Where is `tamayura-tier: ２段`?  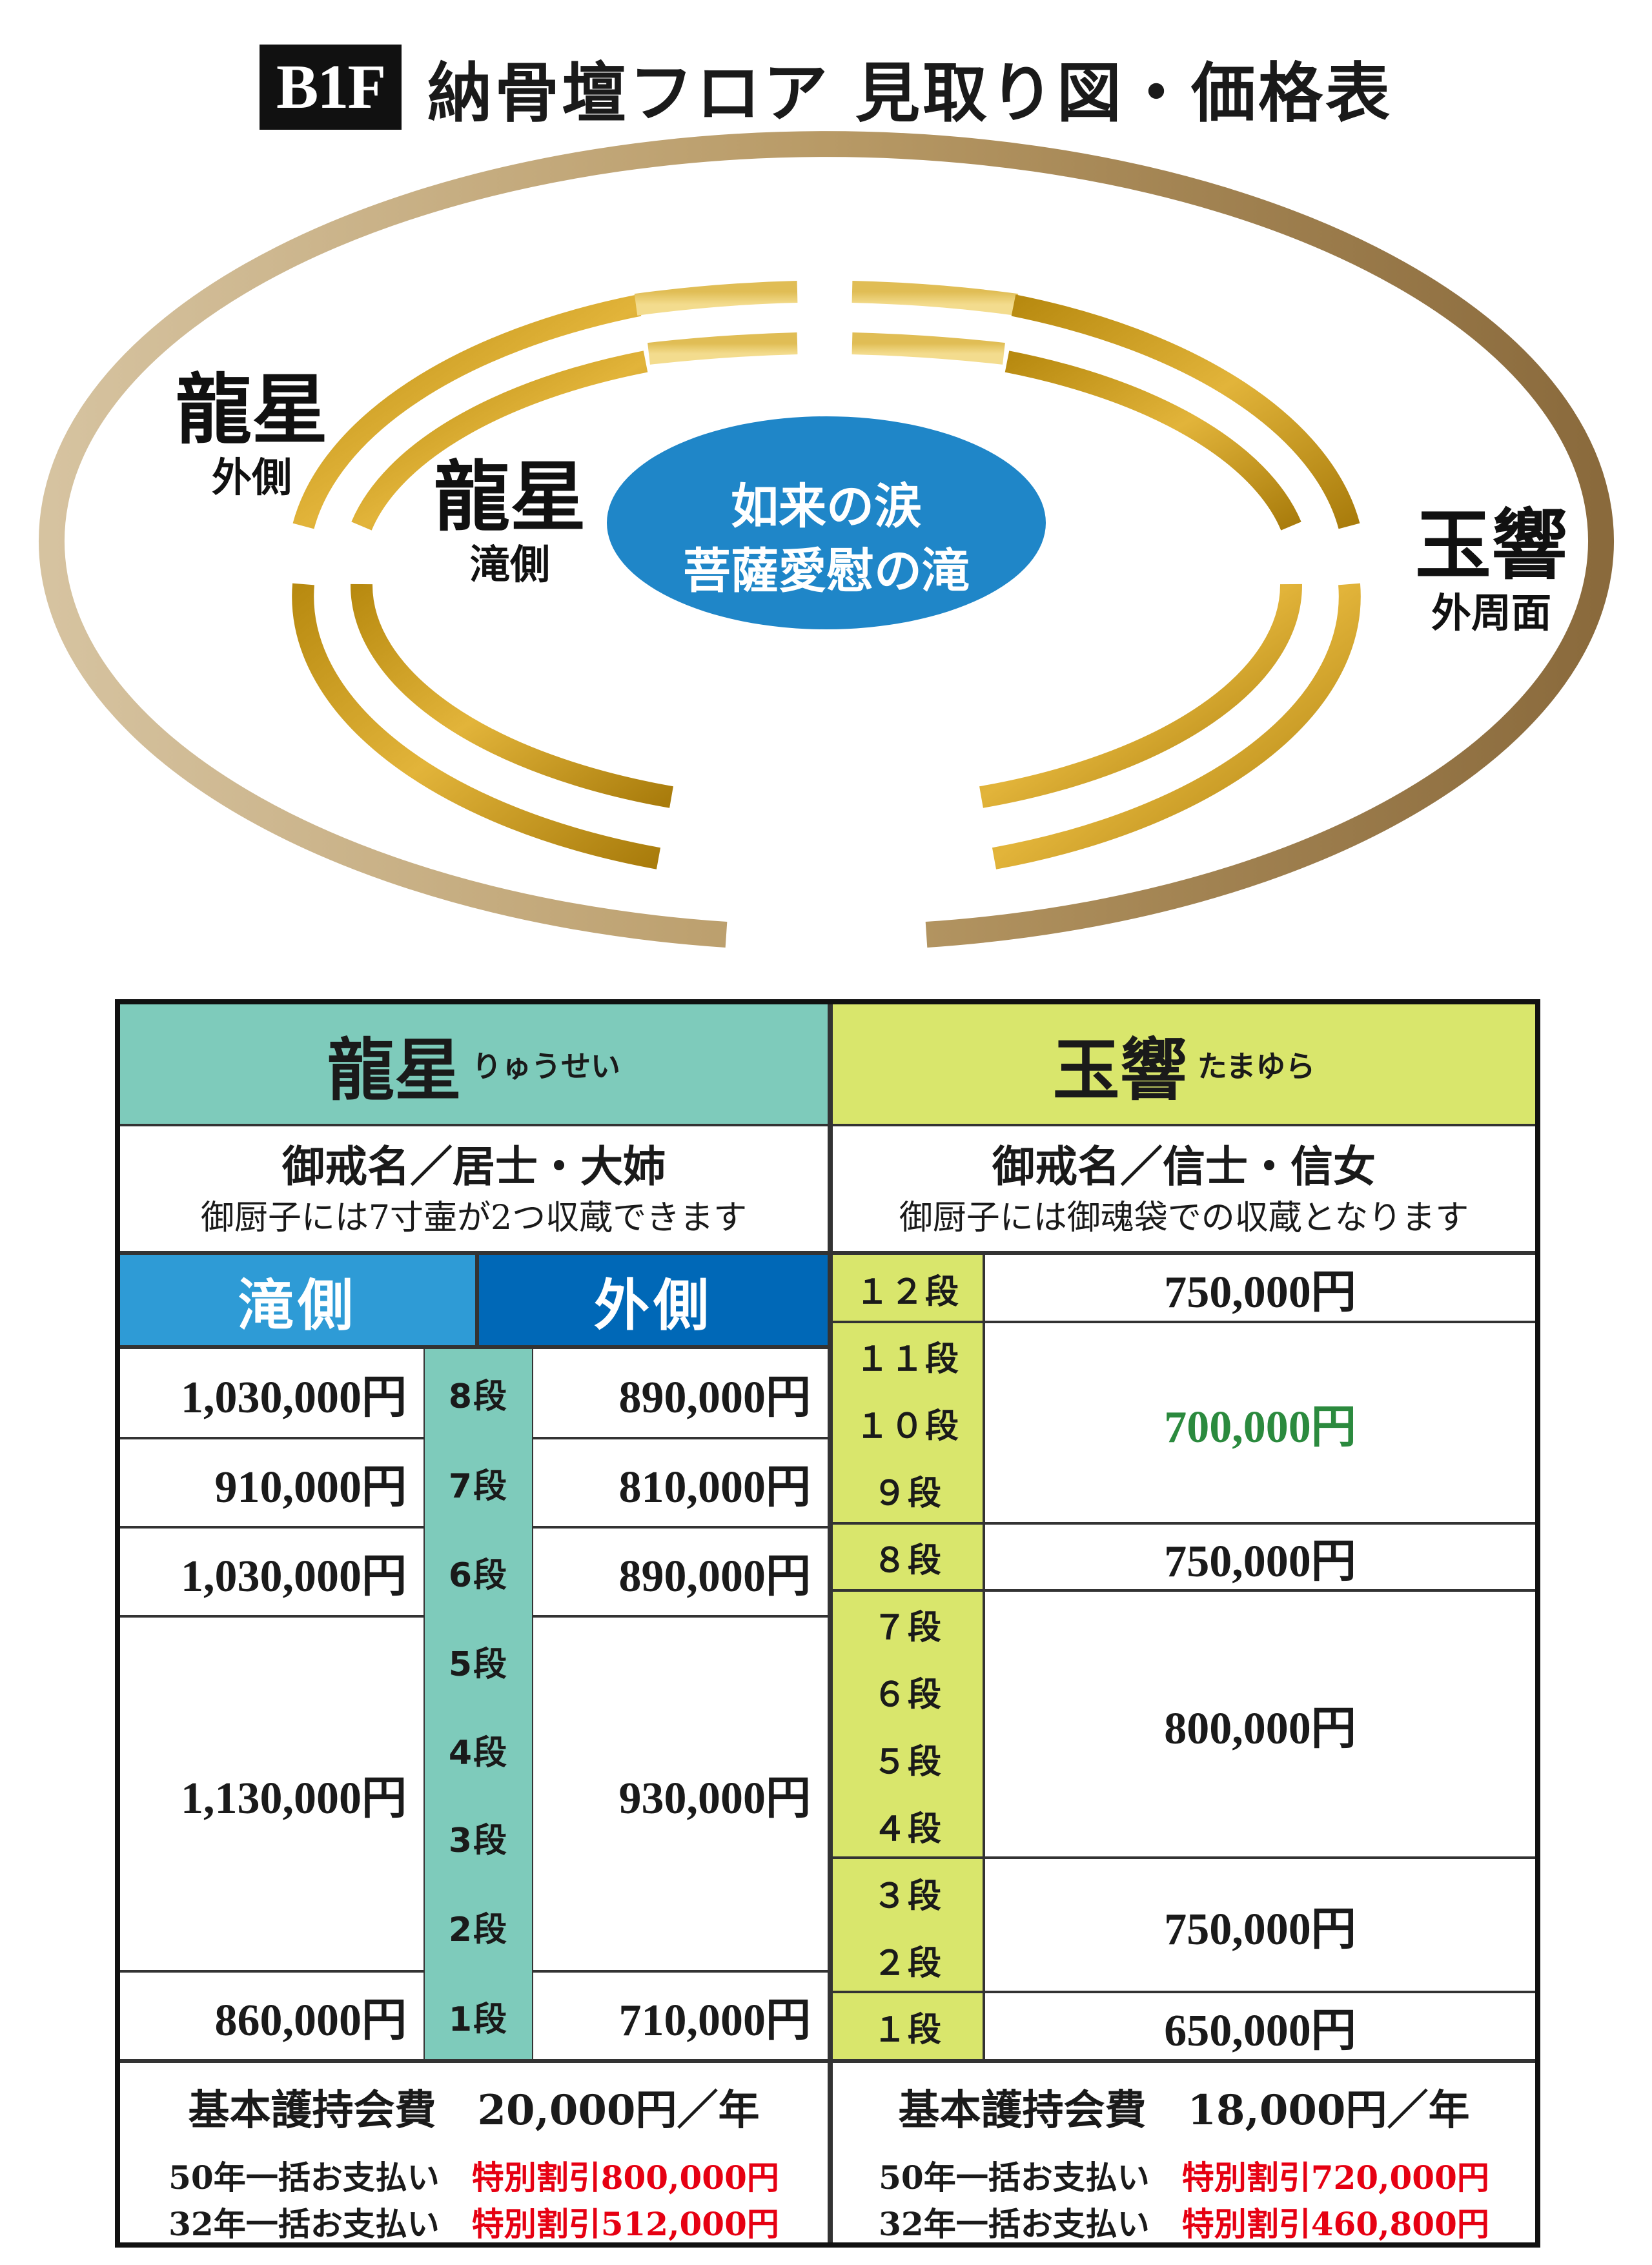
tamayura-tier: ２段 is located at coordinates (907, 1964).